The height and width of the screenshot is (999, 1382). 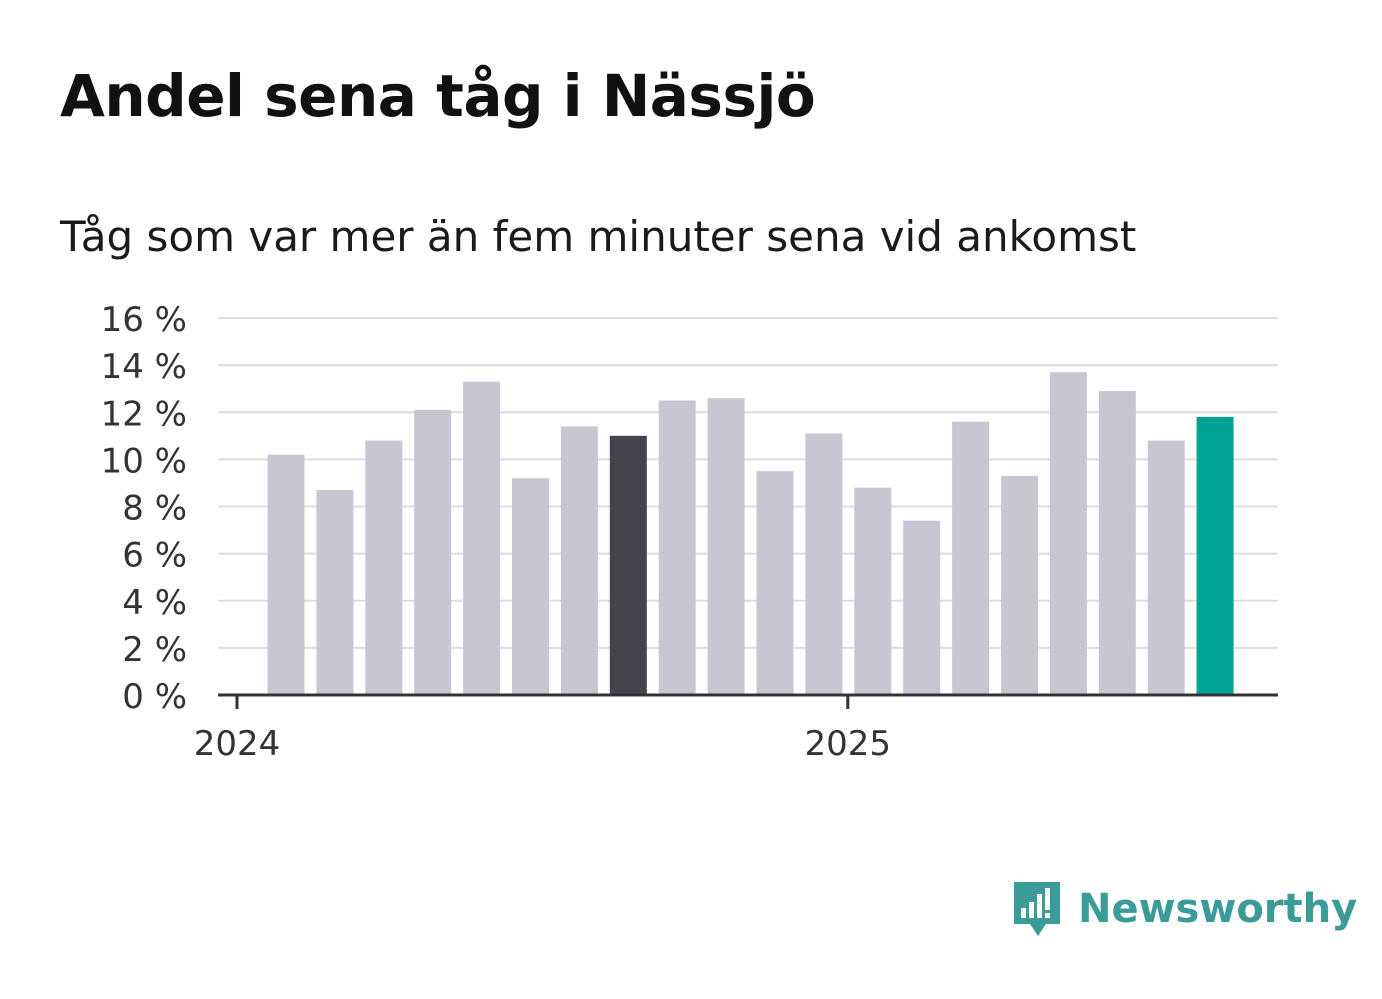 I want to click on x-axis: 2024 2025, so click(x=736, y=728).